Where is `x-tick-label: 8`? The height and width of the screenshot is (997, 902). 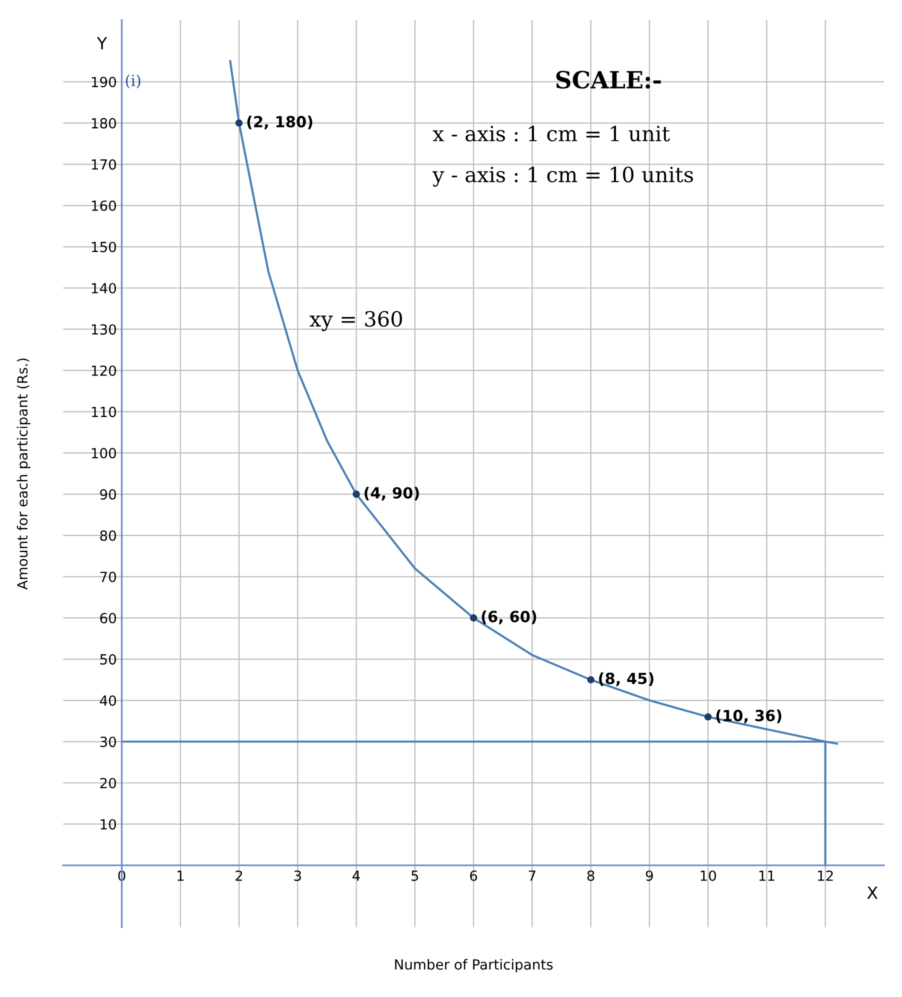
x-tick-label: 8 is located at coordinates (590, 875).